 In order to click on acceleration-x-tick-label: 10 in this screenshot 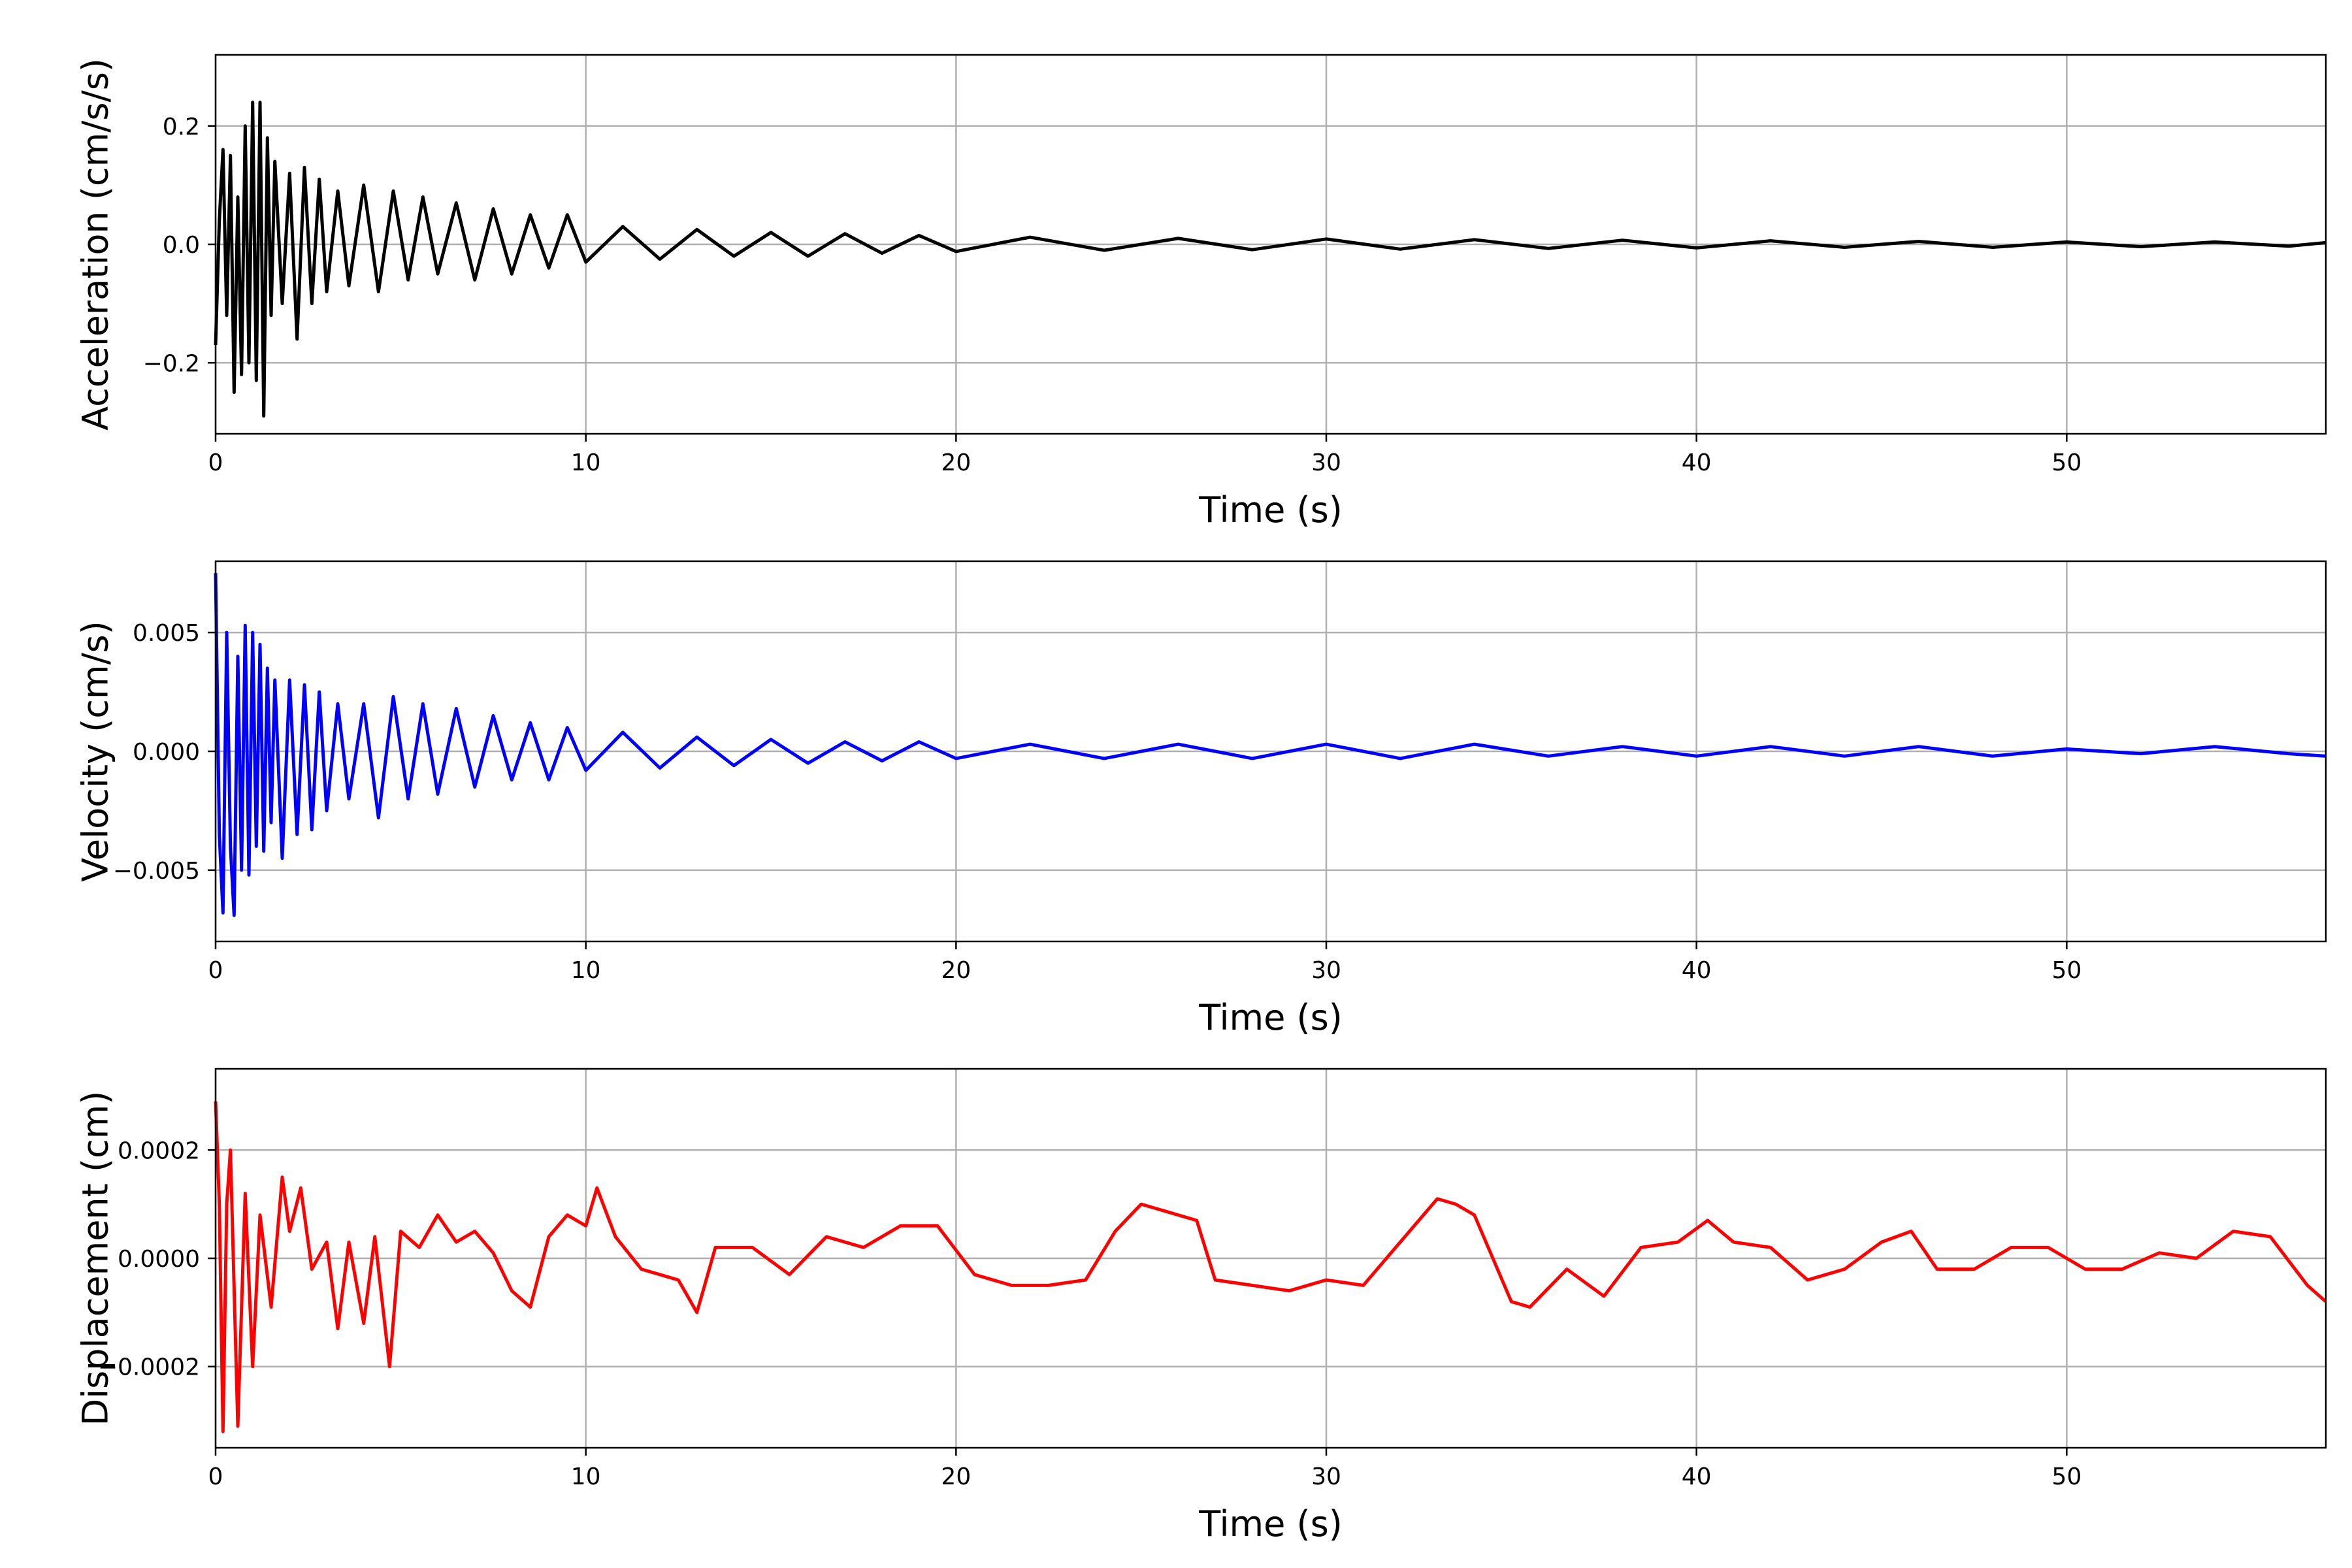, I will do `click(586, 462)`.